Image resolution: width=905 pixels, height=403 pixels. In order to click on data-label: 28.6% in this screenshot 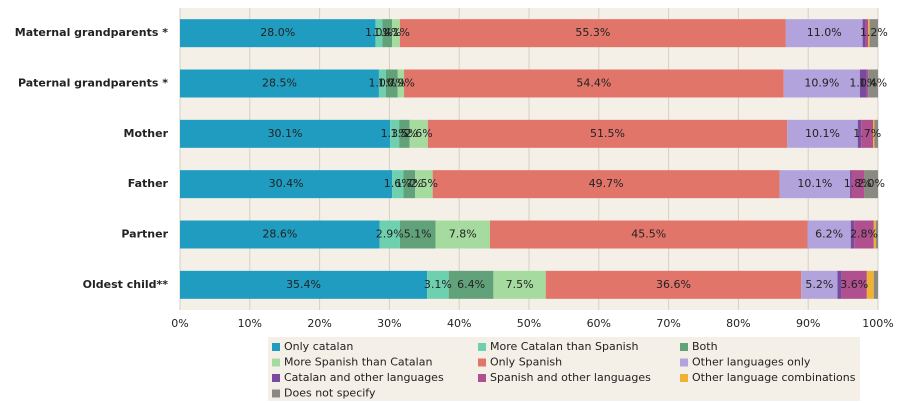, I will do `click(279, 234)`.